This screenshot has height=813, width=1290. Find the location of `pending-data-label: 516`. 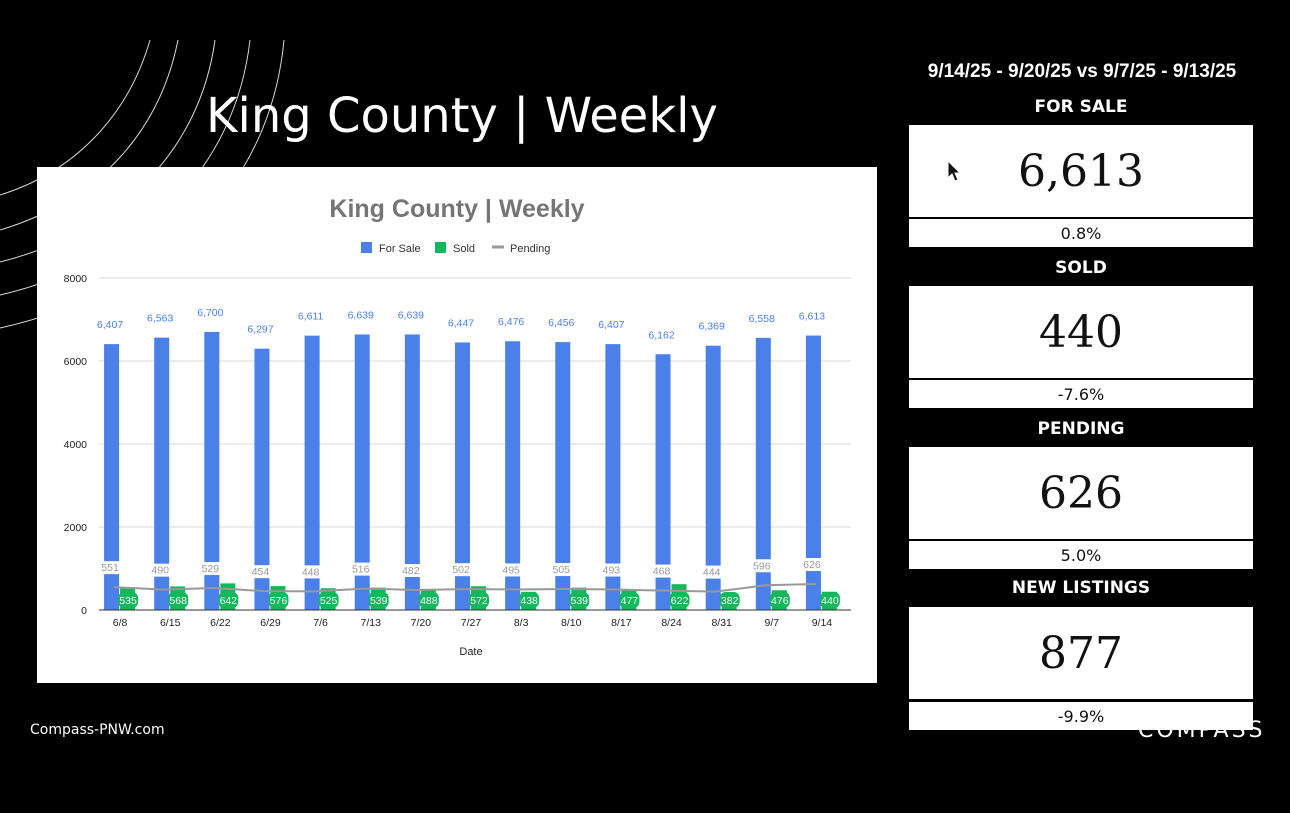

pending-data-label: 516 is located at coordinates (361, 570).